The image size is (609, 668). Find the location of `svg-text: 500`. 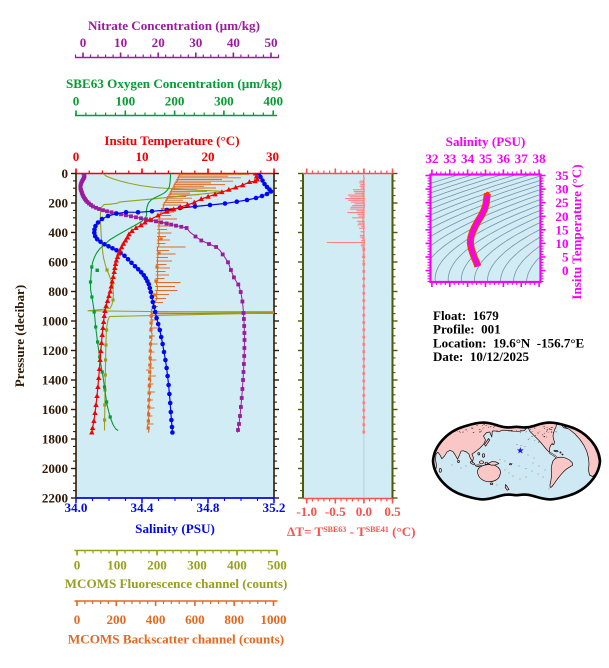

svg-text: 500 is located at coordinates (277, 565).